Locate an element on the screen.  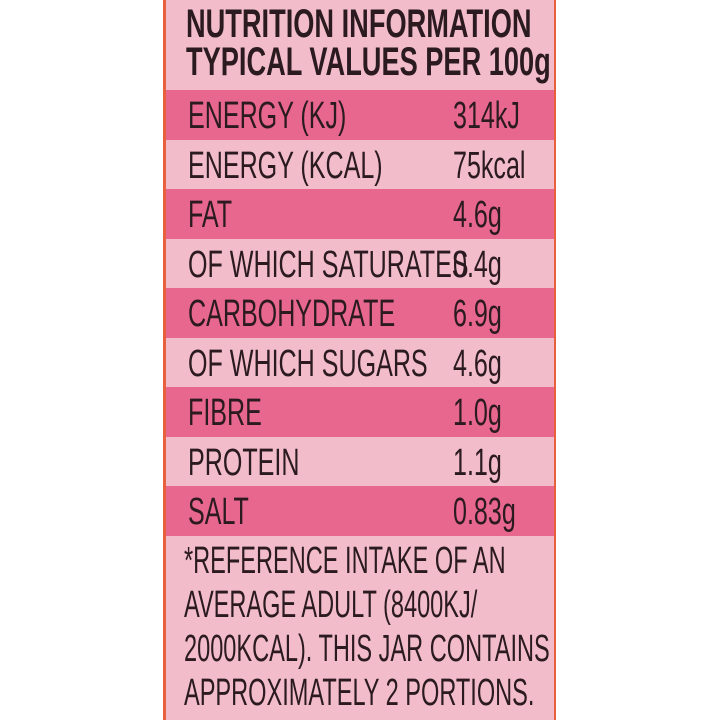
footnote-line: 2000KCAL). THIS JAR CONTAINS is located at coordinates (367, 649).